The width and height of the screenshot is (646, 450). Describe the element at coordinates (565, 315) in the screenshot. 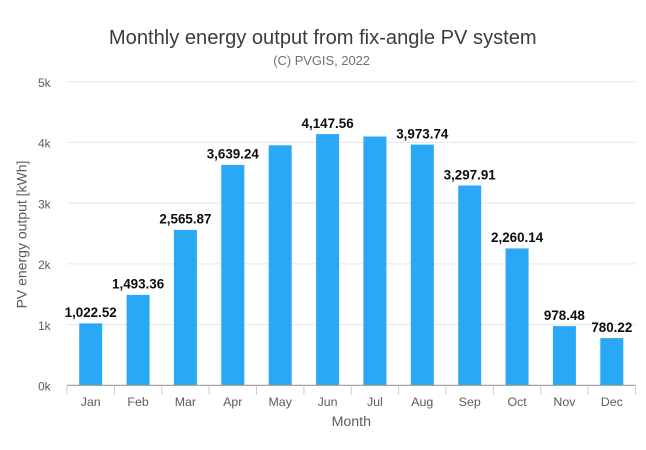

I see `svg-text: 978.48` at that location.